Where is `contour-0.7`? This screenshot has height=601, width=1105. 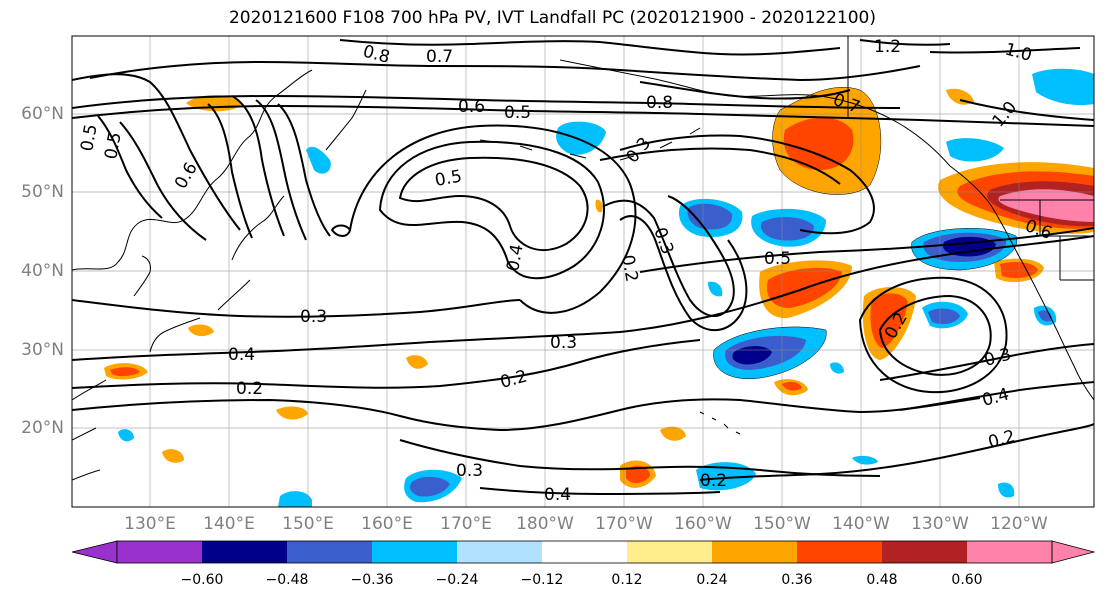 contour-0.7 is located at coordinates (505, 71).